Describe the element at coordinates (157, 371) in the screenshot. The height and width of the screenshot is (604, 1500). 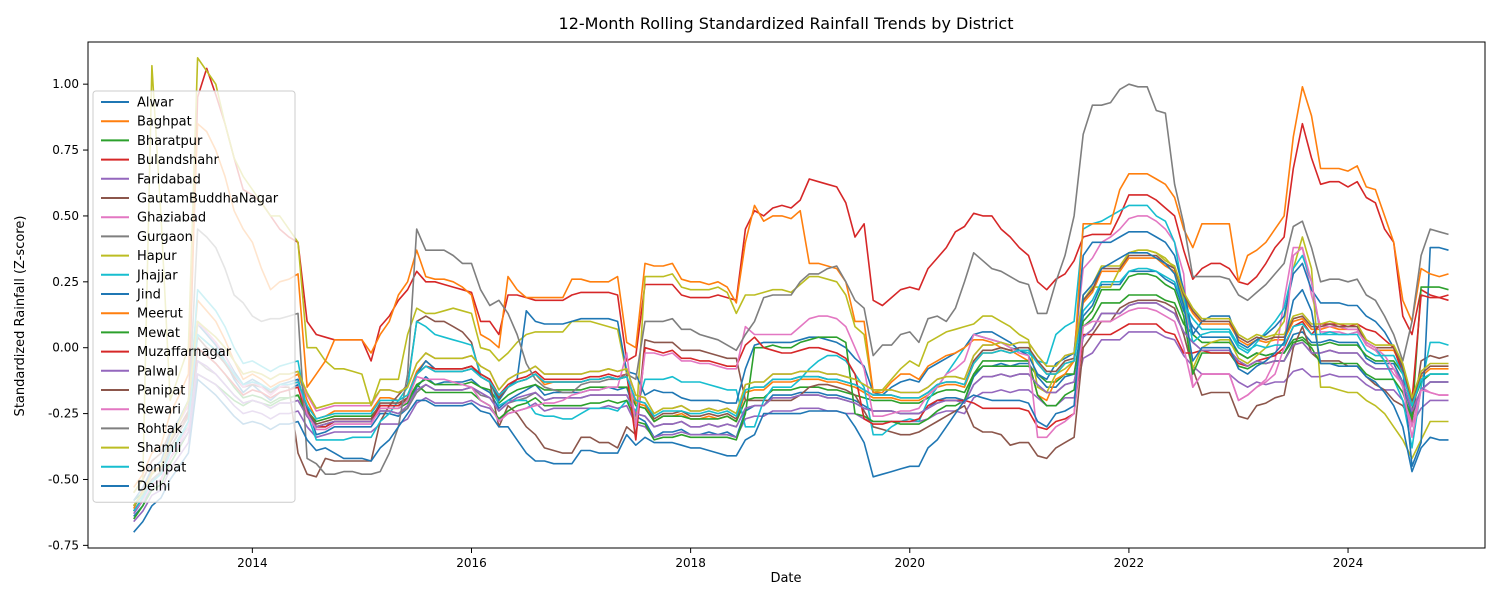
I see `legend-entry: Palwal` at that location.